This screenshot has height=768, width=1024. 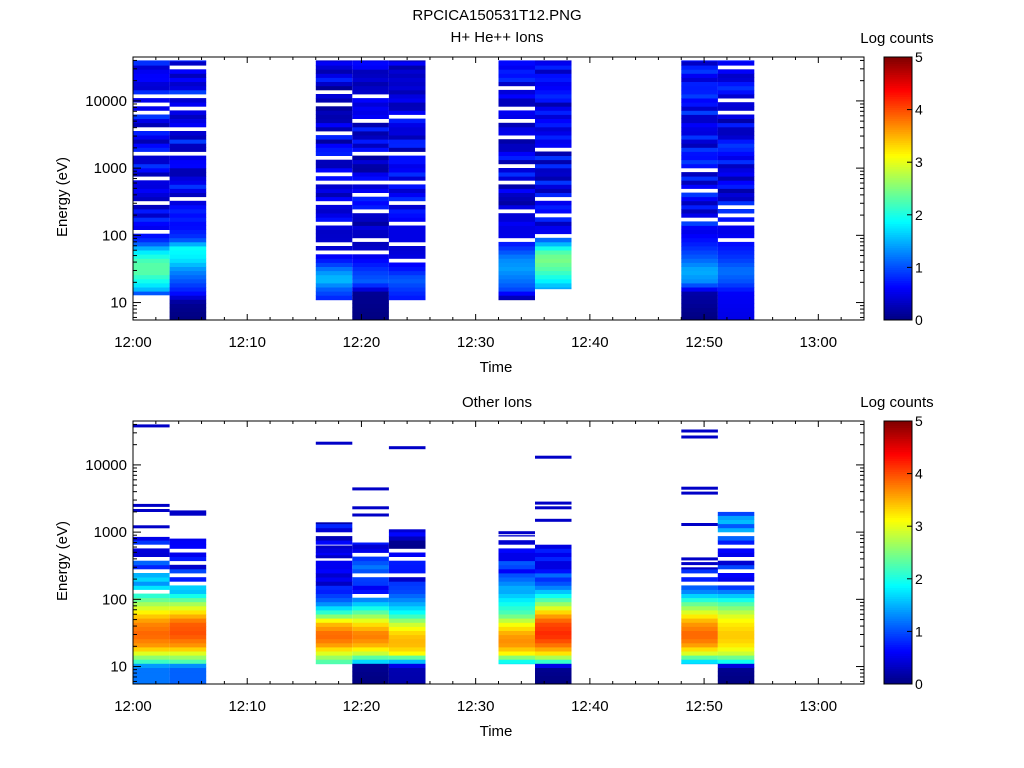 I want to click on y-tick-label: 10000, so click(x=106, y=465).